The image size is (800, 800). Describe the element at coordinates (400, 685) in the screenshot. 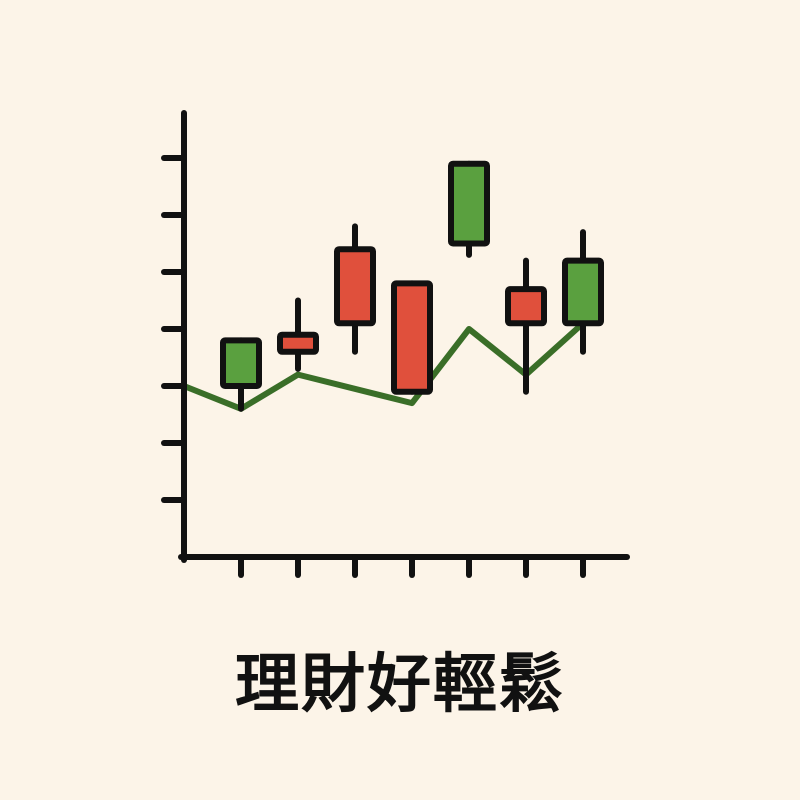

I see `caption-title: 理財好輕鬆` at that location.